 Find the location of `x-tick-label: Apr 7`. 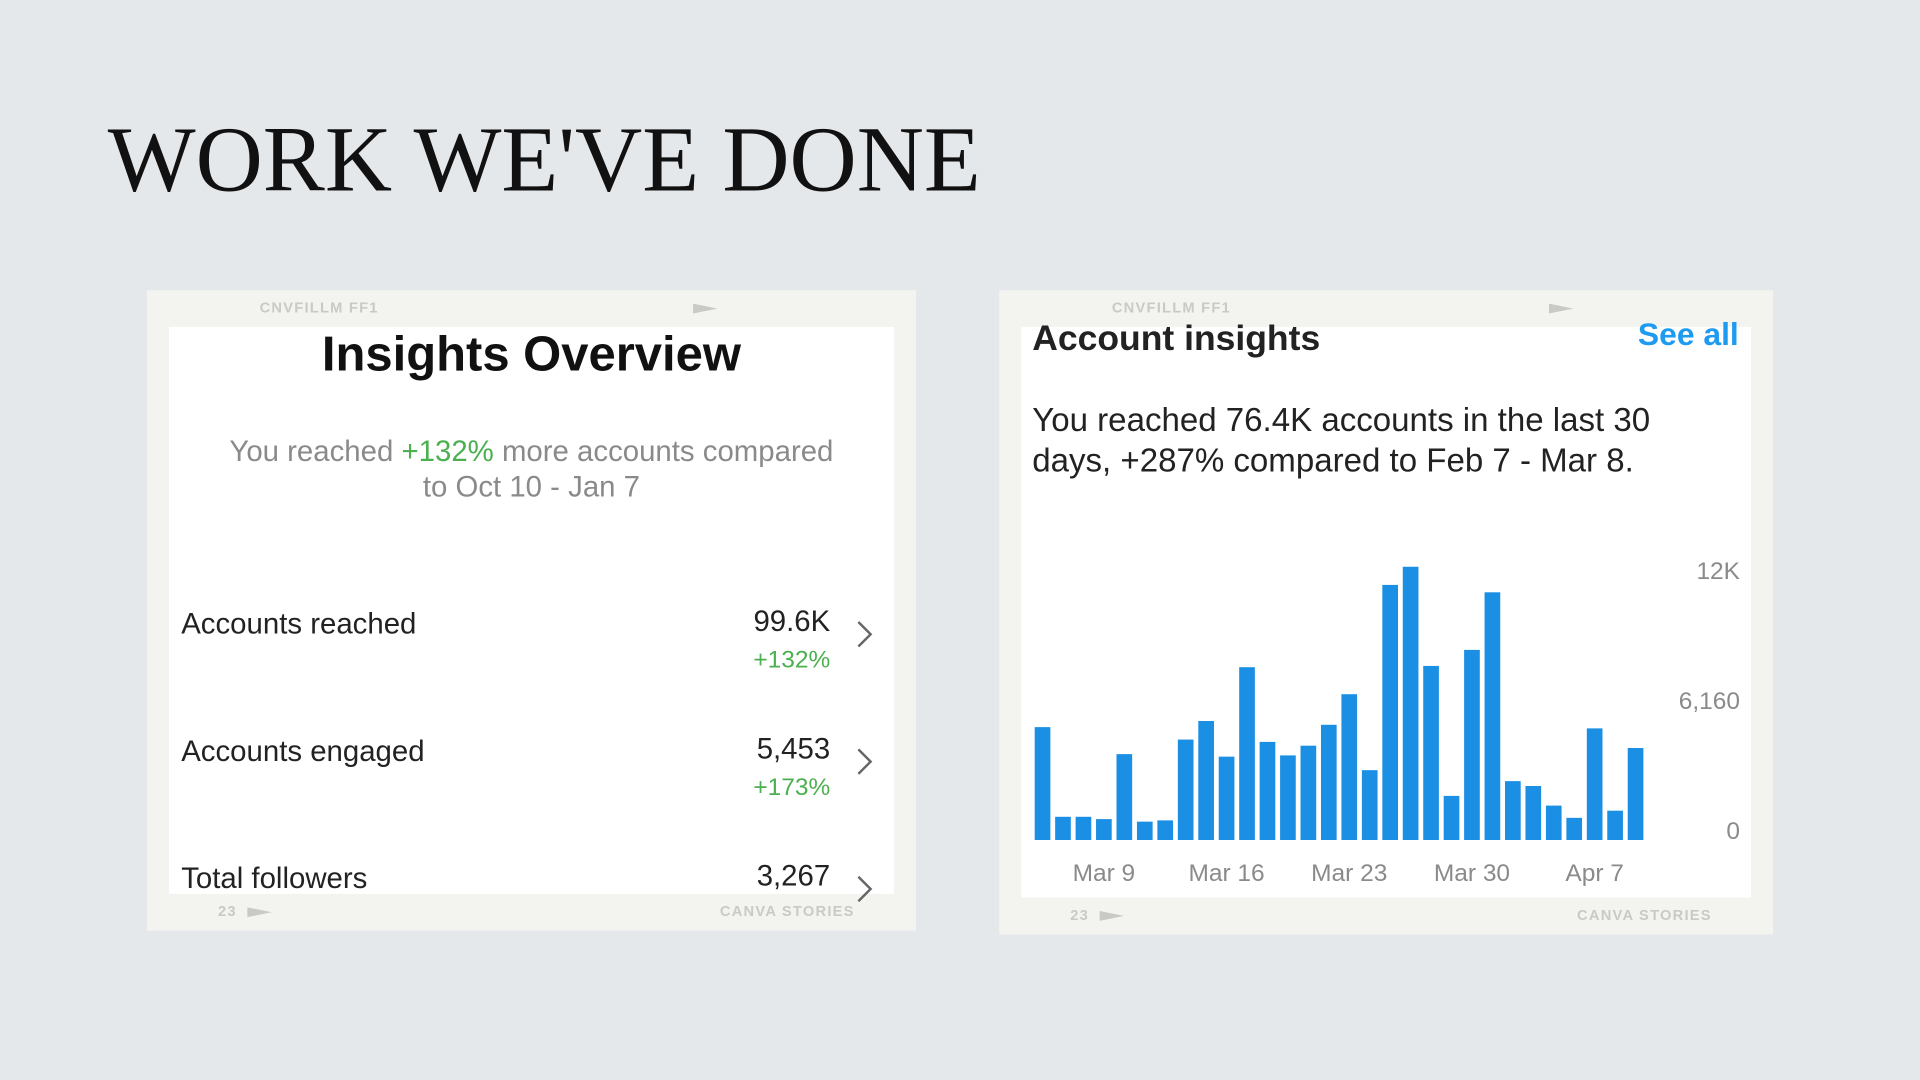

x-tick-label: Apr 7 is located at coordinates (1594, 873).